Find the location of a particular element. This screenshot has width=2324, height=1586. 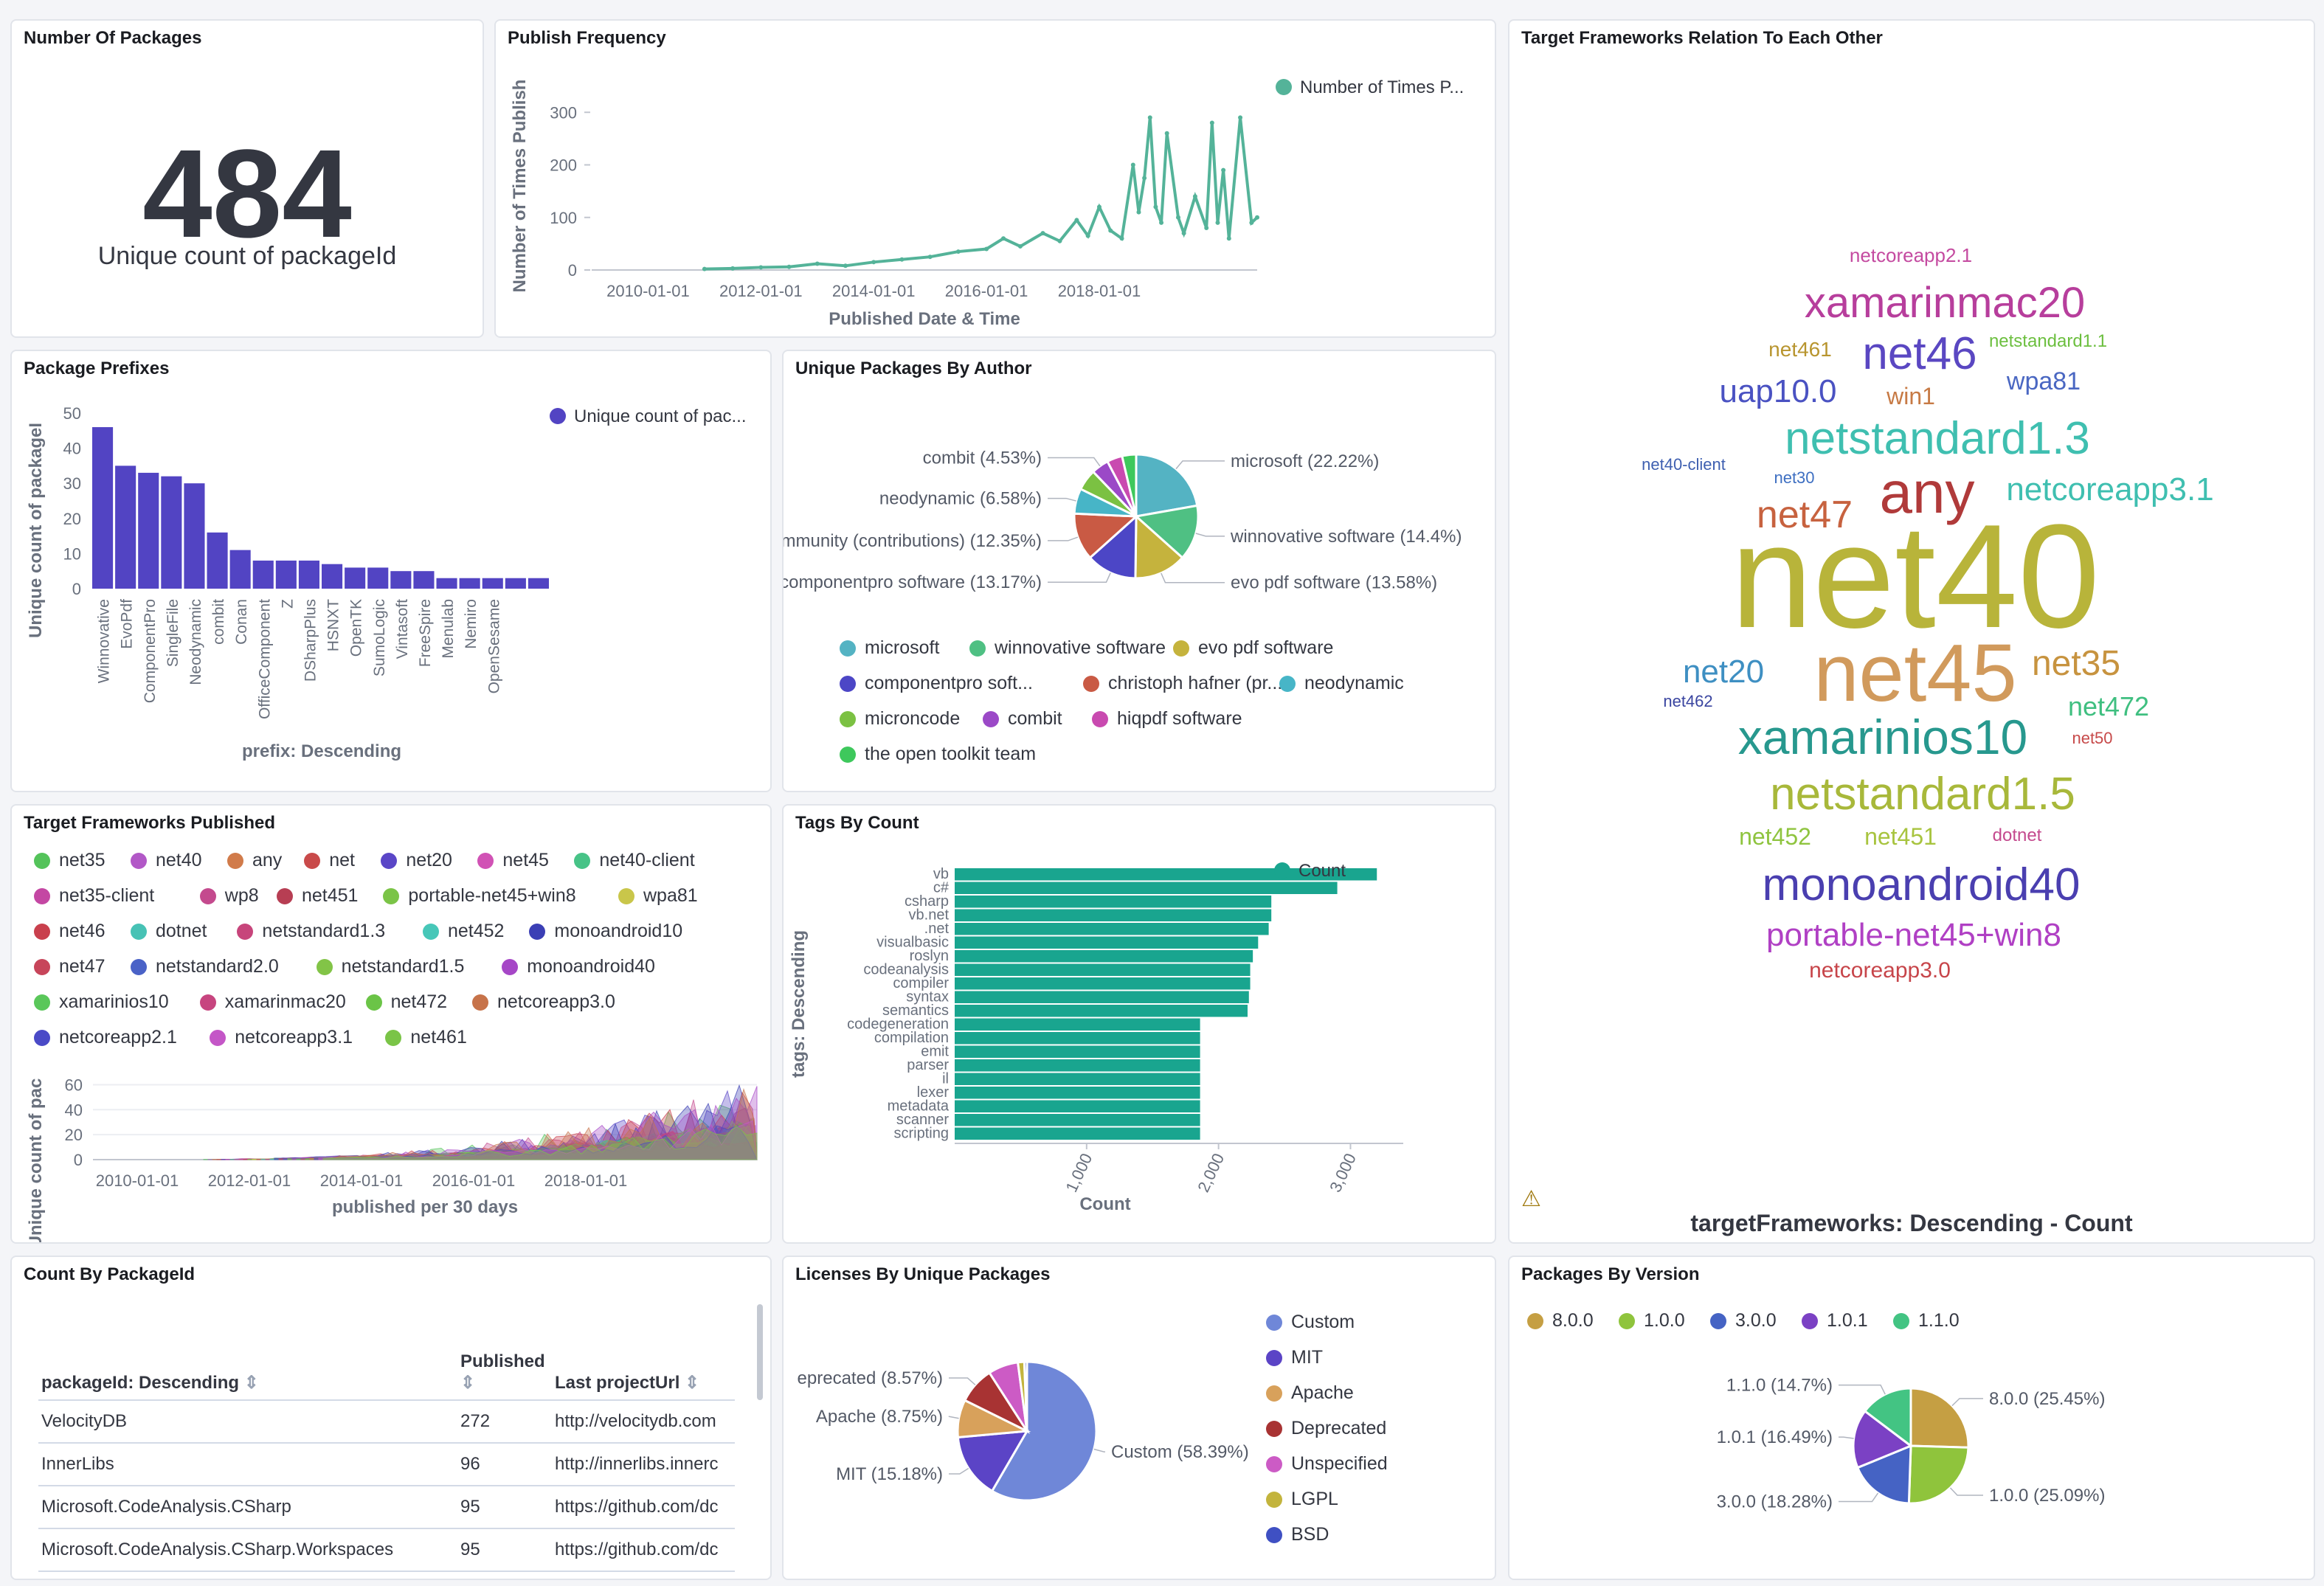

legend-item: net47 is located at coordinates (70, 967).